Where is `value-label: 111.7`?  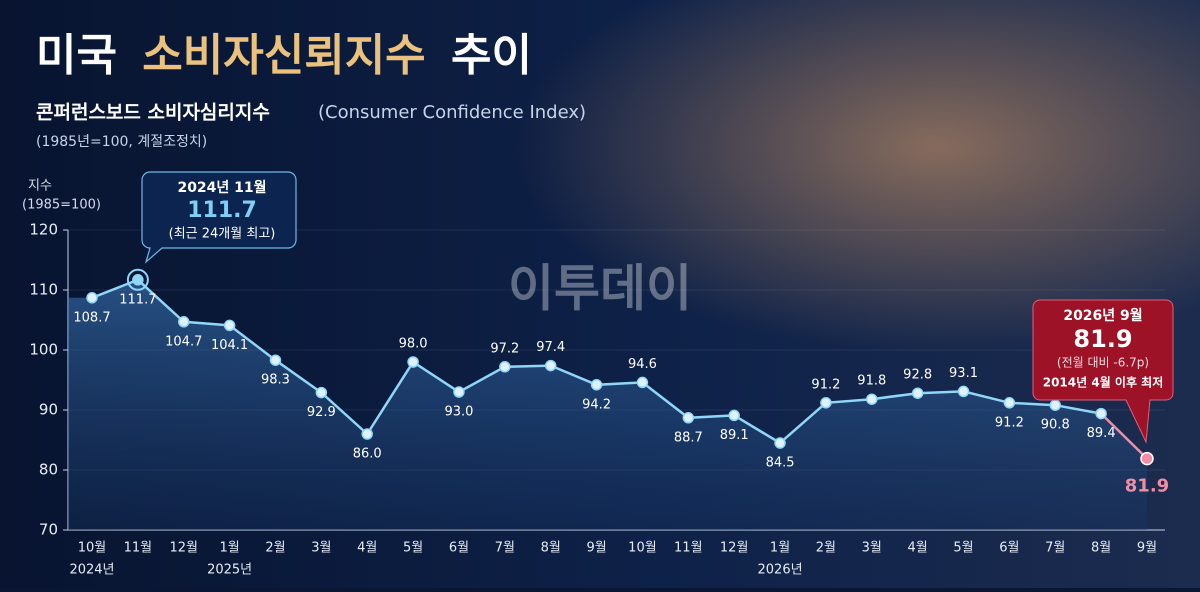
value-label: 111.7 is located at coordinates (137, 299).